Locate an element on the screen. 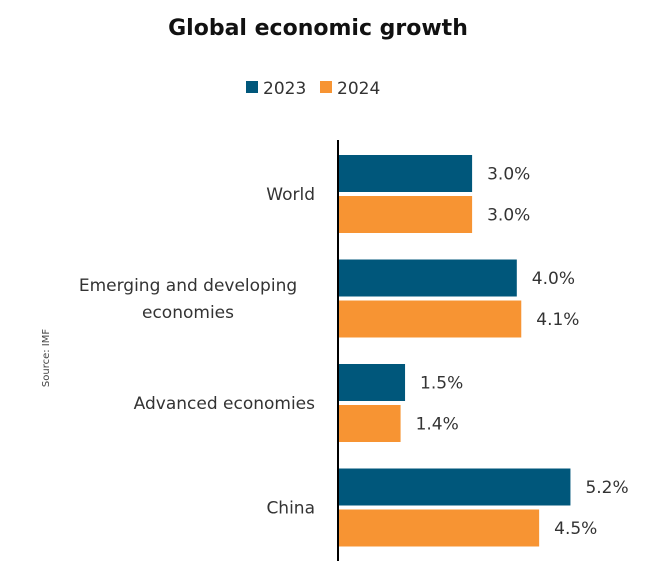 Image resolution: width=659 pixels, height=576 pixels. category-label-line: Advanced economies is located at coordinates (224, 404).